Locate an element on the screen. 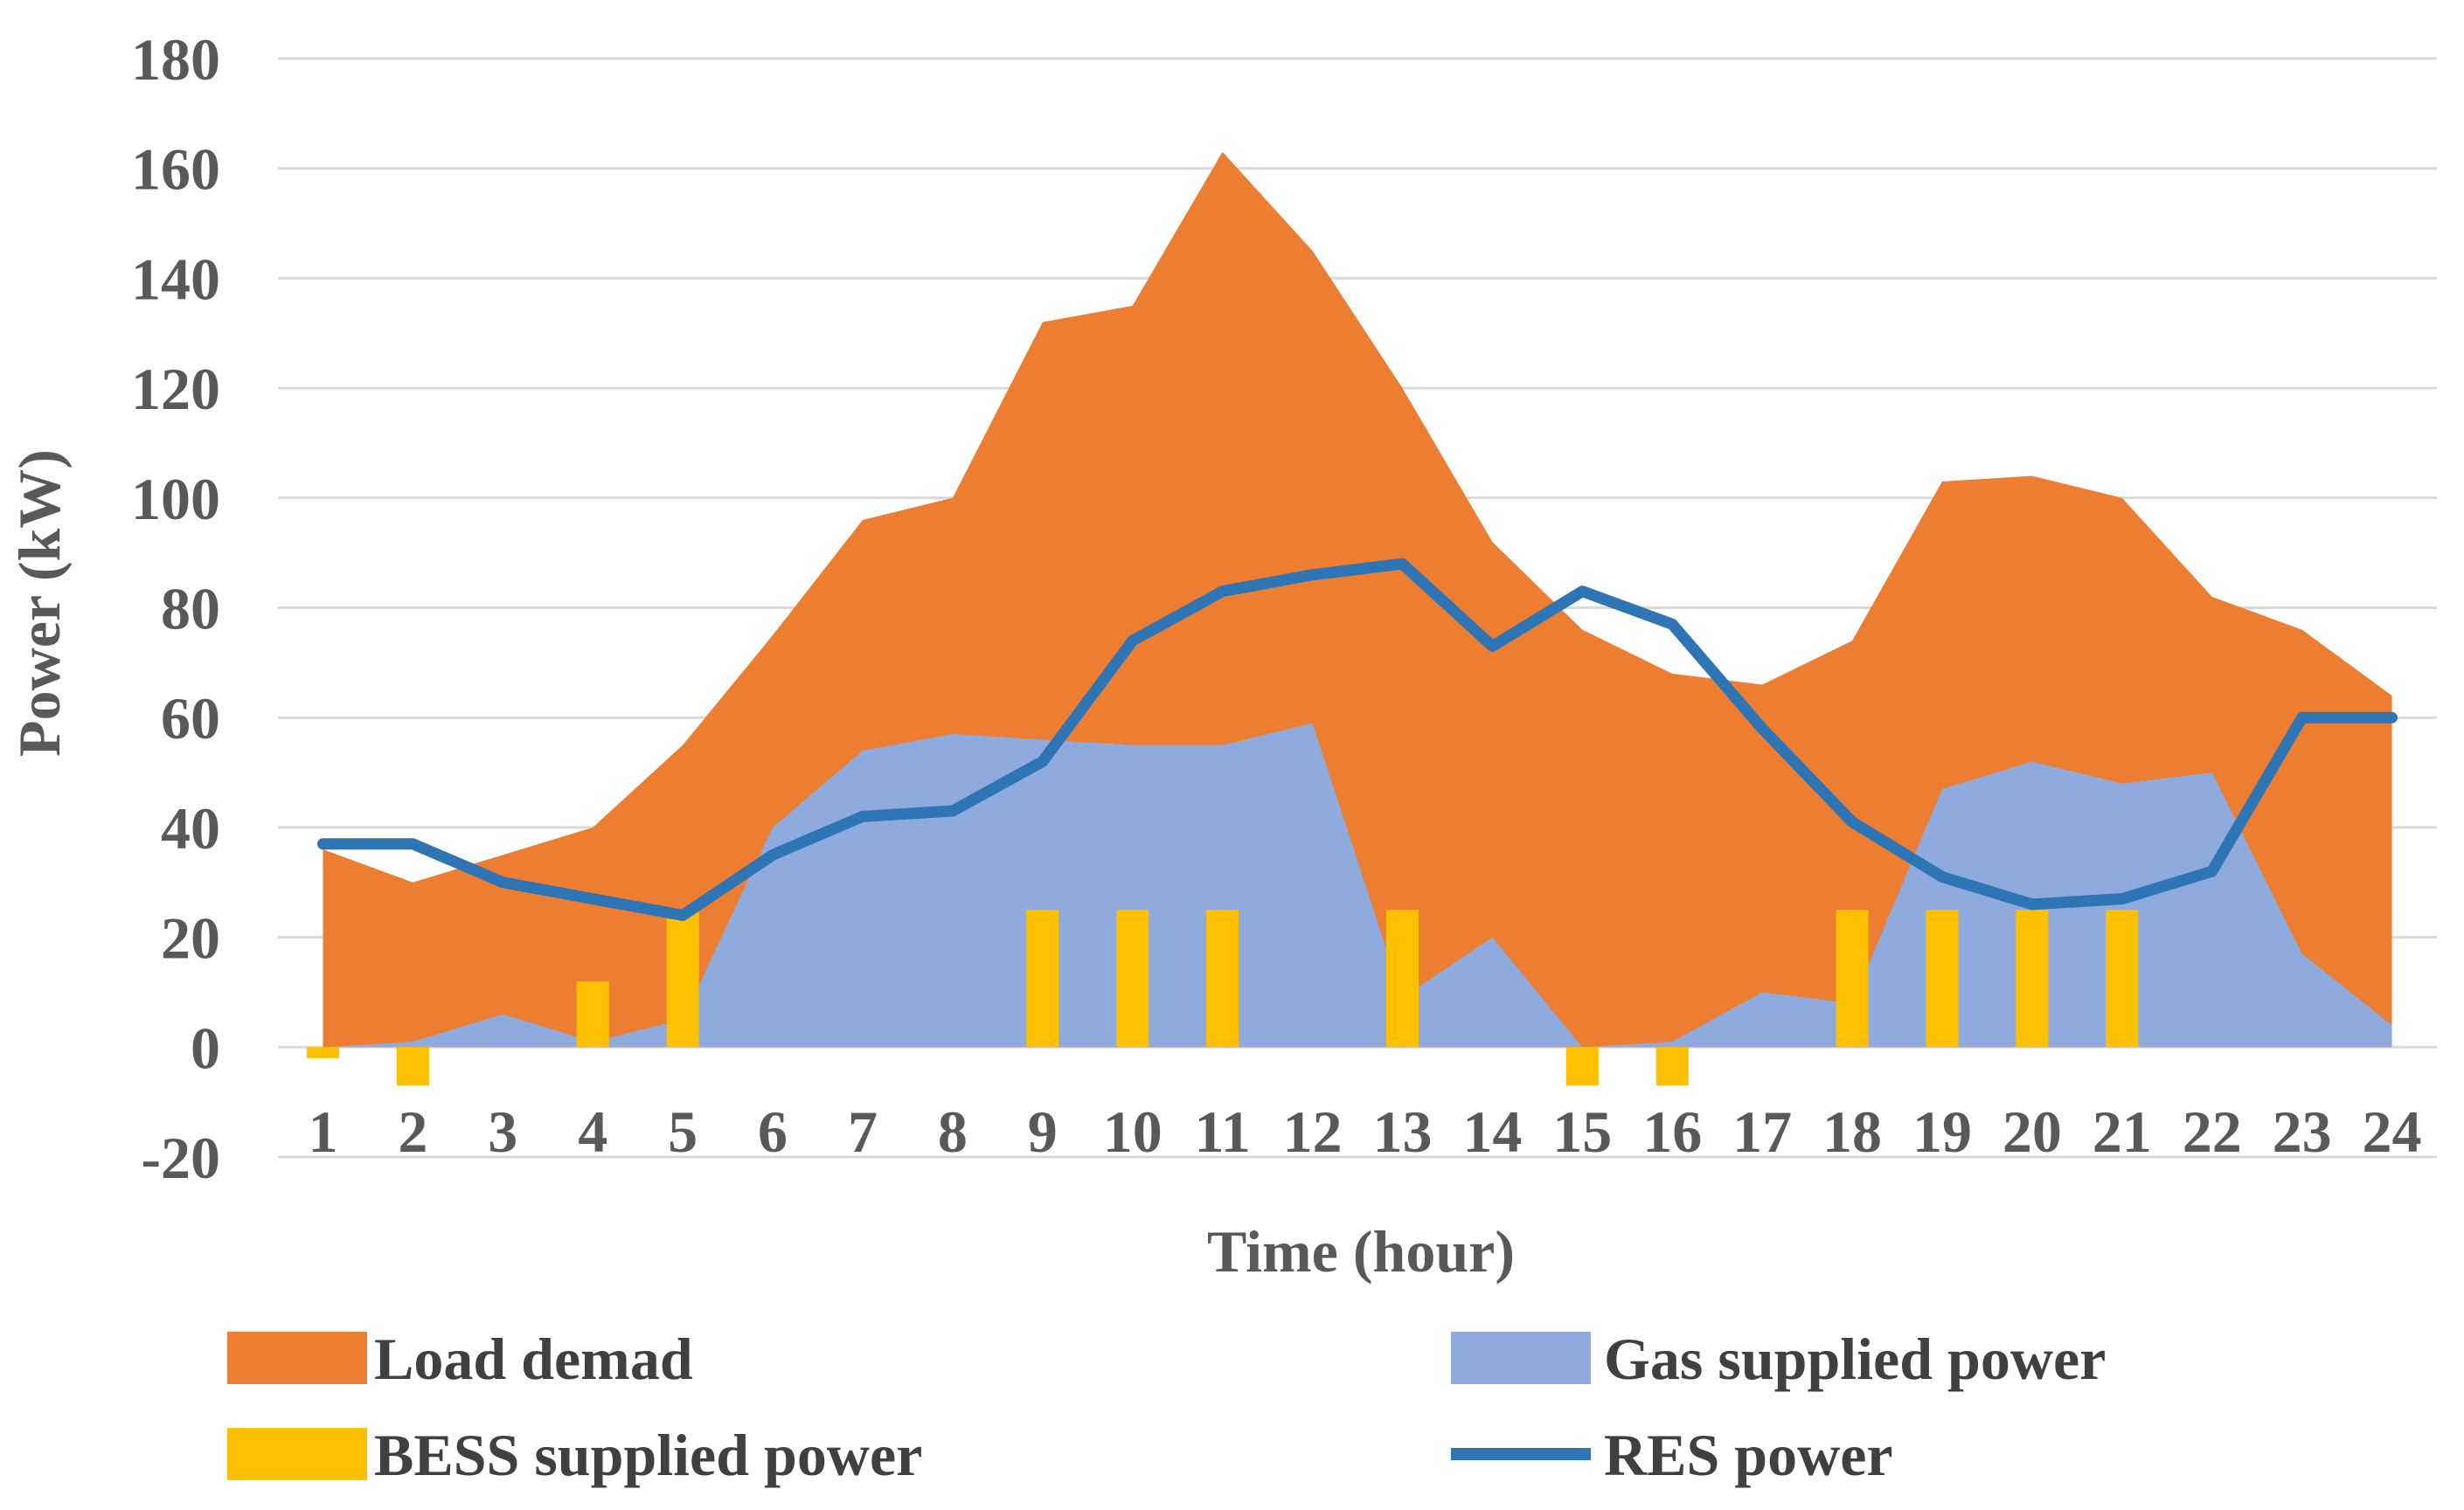 This screenshot has width=2464, height=1510. y-tick-label: 80 is located at coordinates (190, 609).